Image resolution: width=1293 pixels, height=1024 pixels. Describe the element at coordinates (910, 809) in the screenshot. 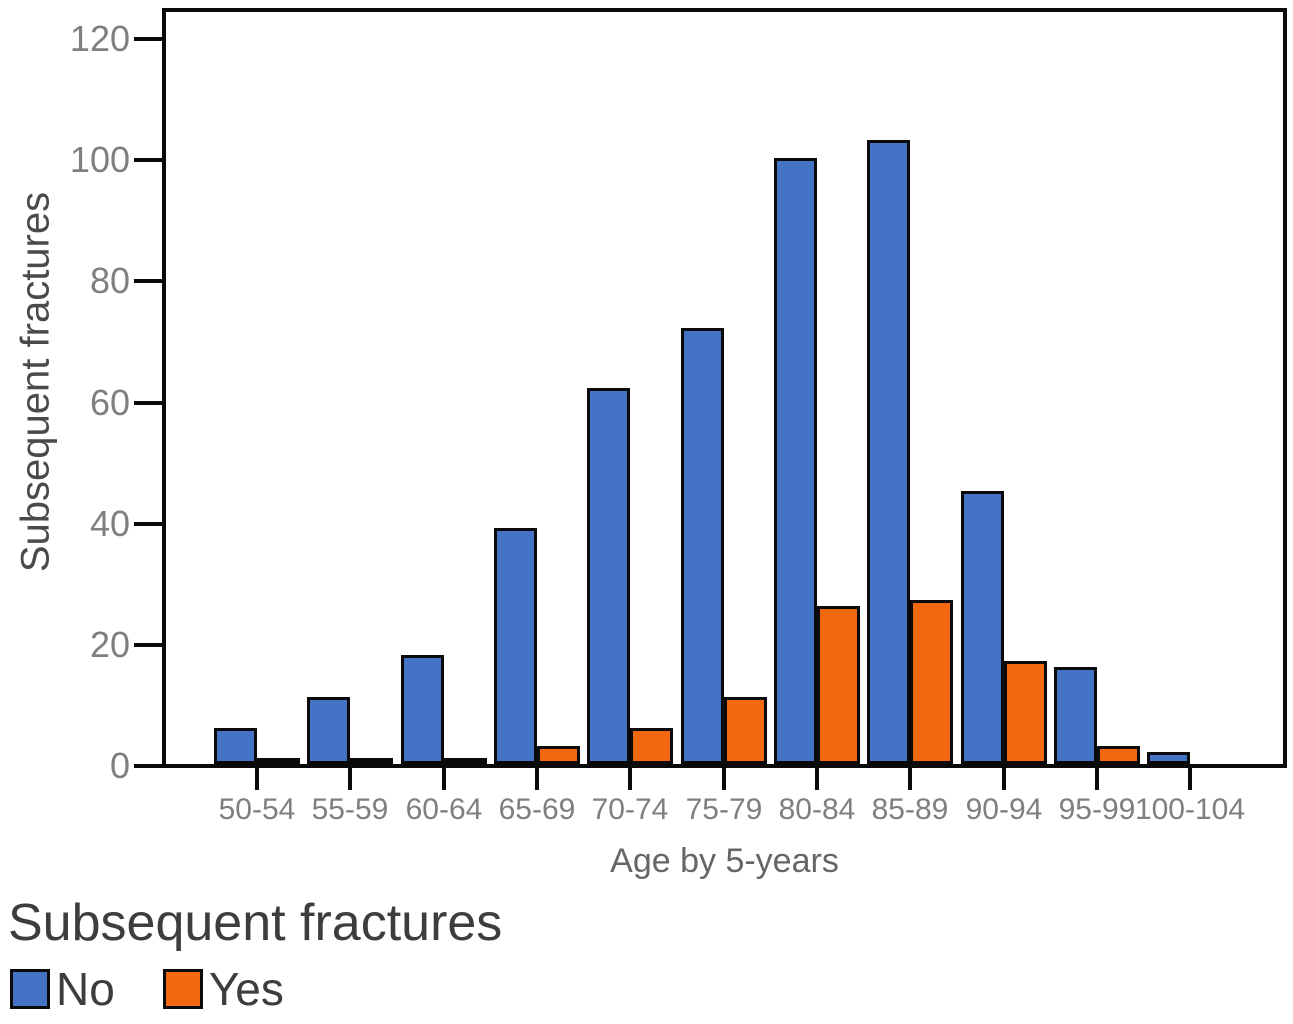

I see `x-tick-label-85-89: 85-89` at that location.